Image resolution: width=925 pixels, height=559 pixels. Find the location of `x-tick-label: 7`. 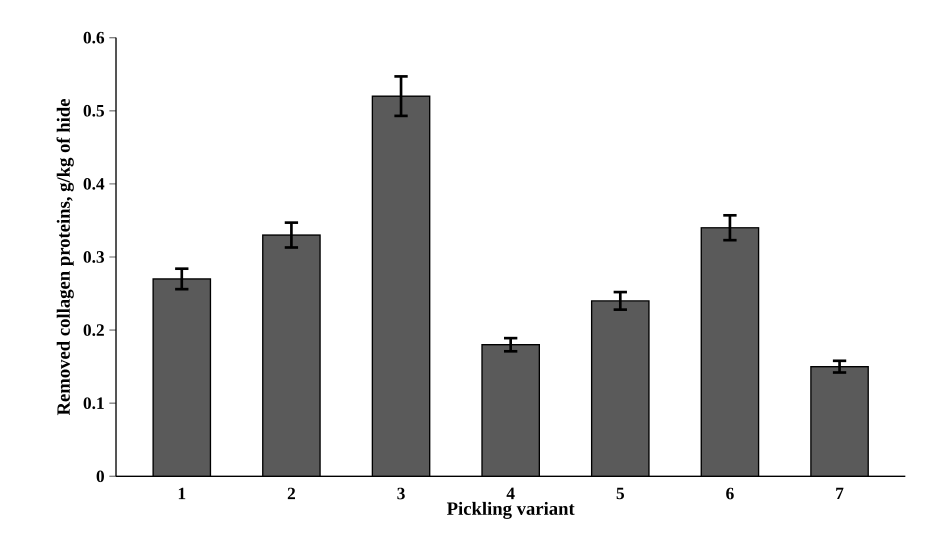

x-tick-label: 7 is located at coordinates (840, 494).